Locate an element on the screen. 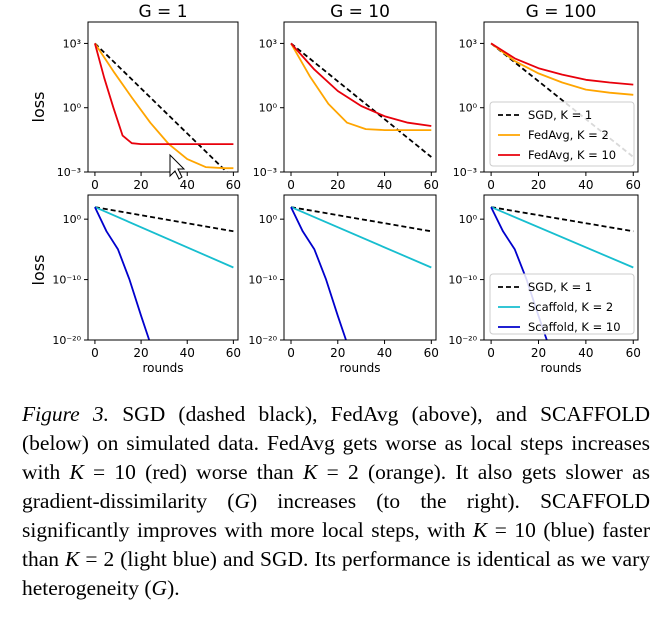  legend-entry: Scaffold, K = 10 is located at coordinates (574, 327).